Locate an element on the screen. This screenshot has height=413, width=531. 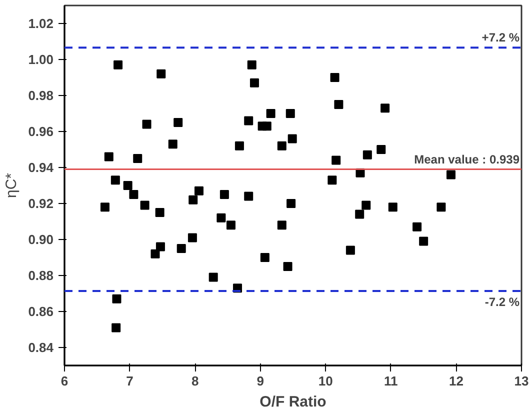
x-axis-title: O/F Ratio is located at coordinates (293, 402).